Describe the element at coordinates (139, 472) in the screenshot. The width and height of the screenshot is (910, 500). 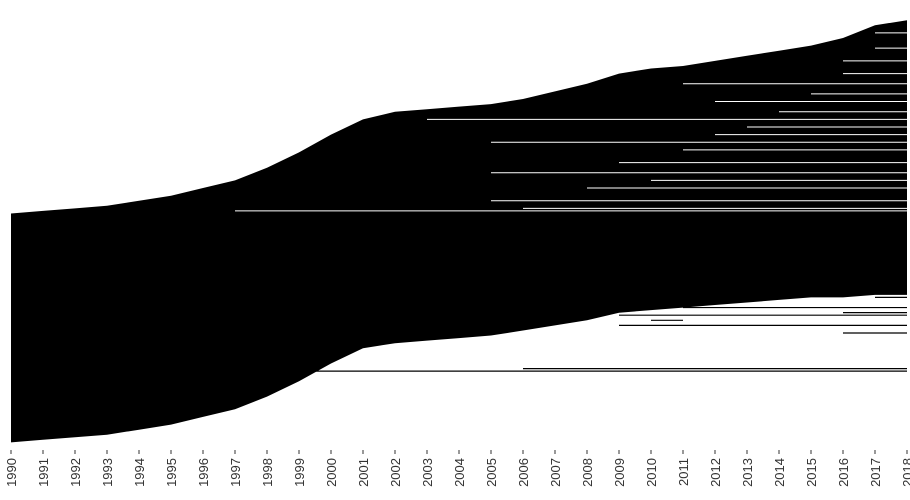
I see `x-tick-label: 1994` at that location.